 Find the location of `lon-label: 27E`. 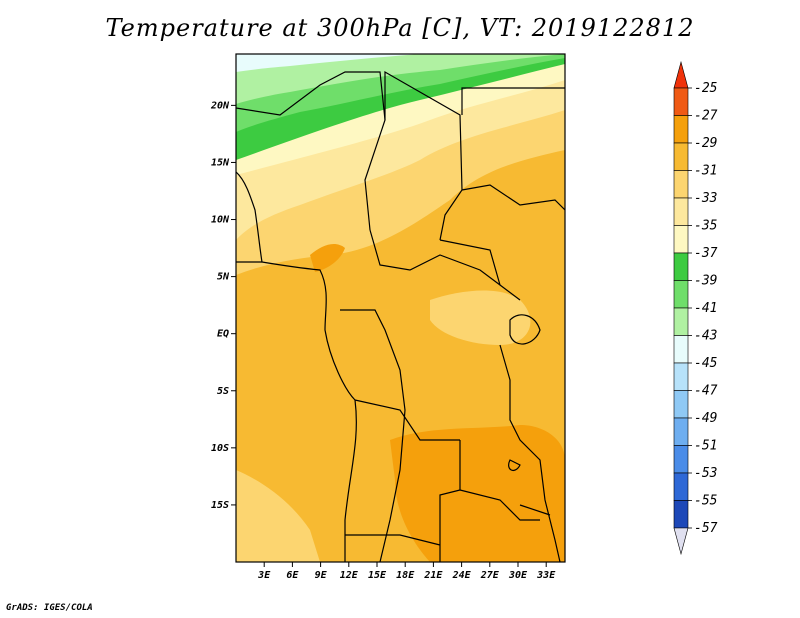

lon-label: 27E is located at coordinates (490, 575).